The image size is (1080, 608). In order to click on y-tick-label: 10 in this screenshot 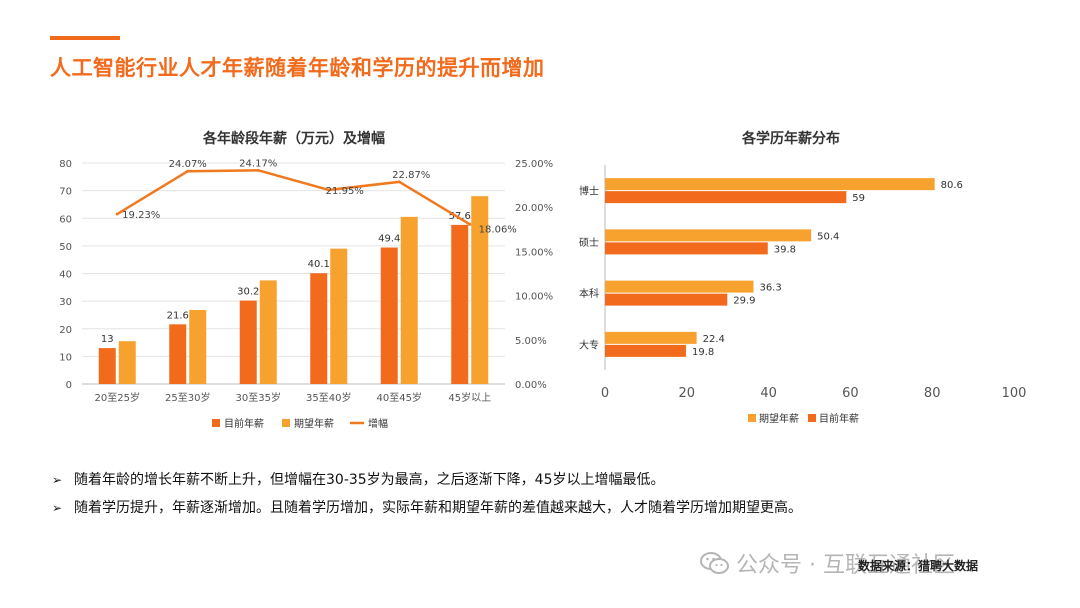, I will do `click(65, 357)`.